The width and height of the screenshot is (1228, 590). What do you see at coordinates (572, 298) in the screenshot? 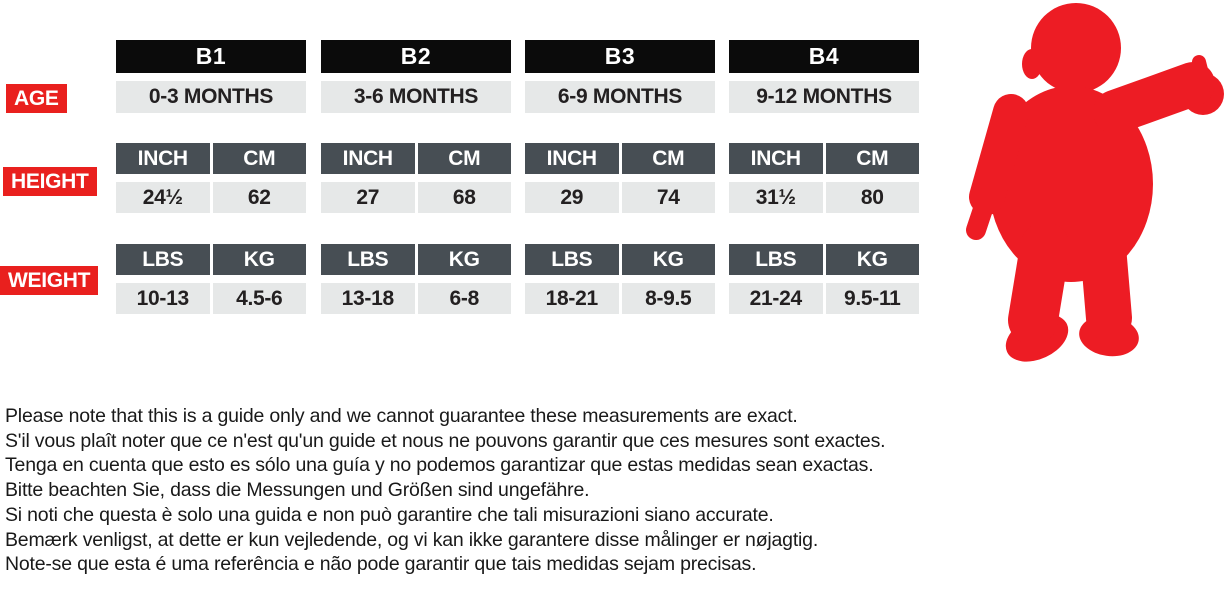
I see `weight-lbs-value: 18-21` at bounding box center [572, 298].